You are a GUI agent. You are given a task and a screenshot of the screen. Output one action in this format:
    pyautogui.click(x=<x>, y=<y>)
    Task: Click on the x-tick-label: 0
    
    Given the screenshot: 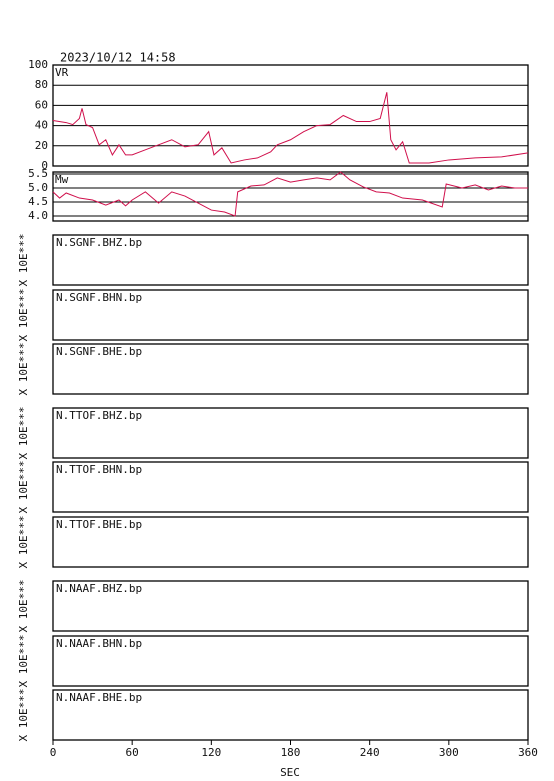 What is the action you would take?
    pyautogui.click(x=53, y=752)
    